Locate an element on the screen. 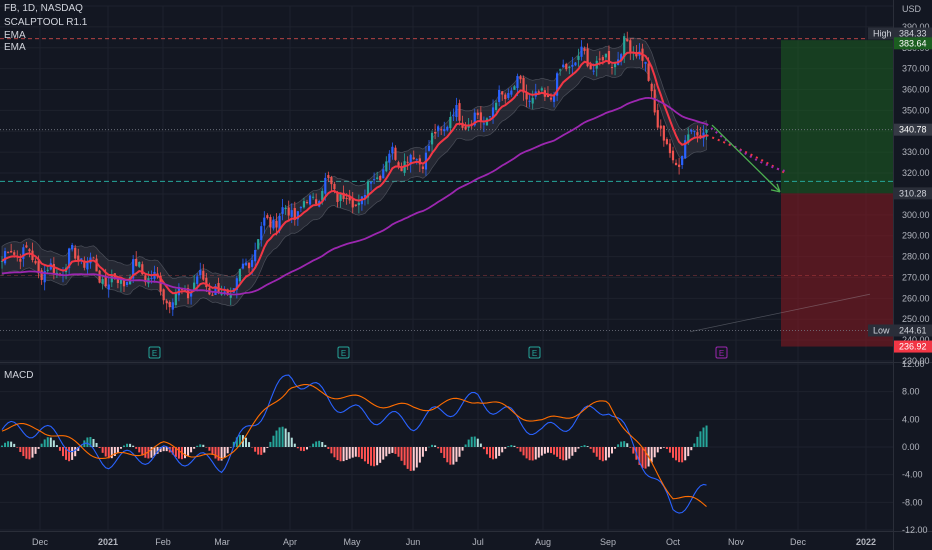 The image size is (932, 550). risk-reward-zones is located at coordinates (791, 193).